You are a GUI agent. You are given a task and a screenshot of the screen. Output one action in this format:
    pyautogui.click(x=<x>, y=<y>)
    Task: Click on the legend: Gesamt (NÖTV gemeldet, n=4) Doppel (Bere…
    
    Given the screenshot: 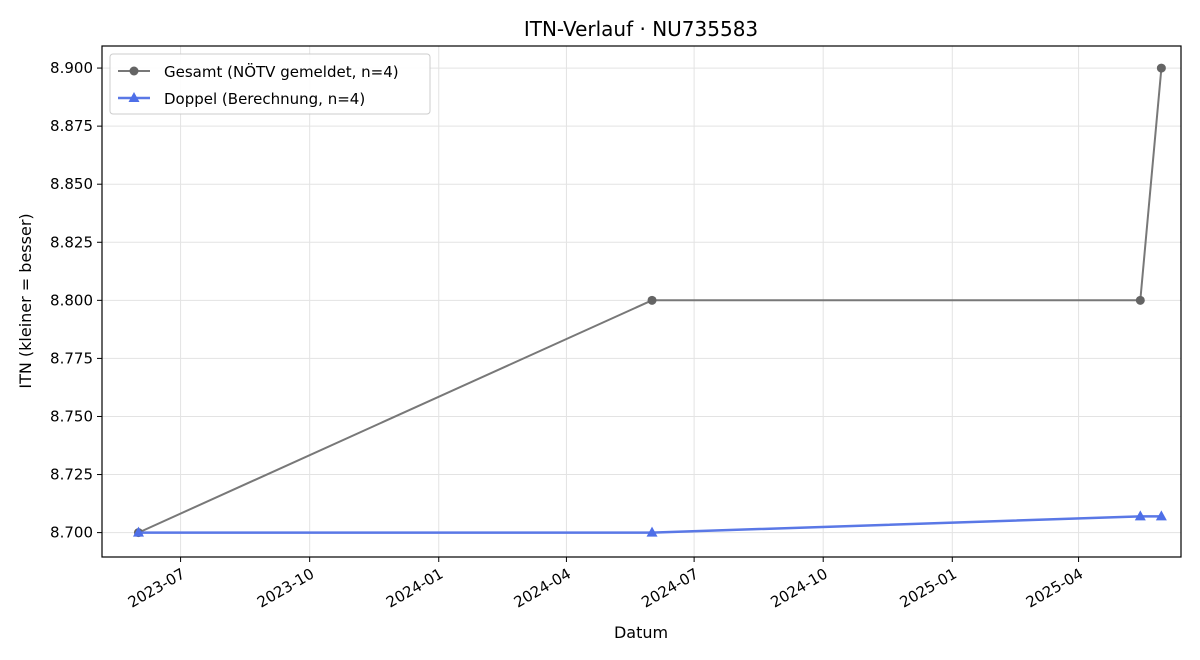 What is the action you would take?
    pyautogui.click(x=270, y=84)
    